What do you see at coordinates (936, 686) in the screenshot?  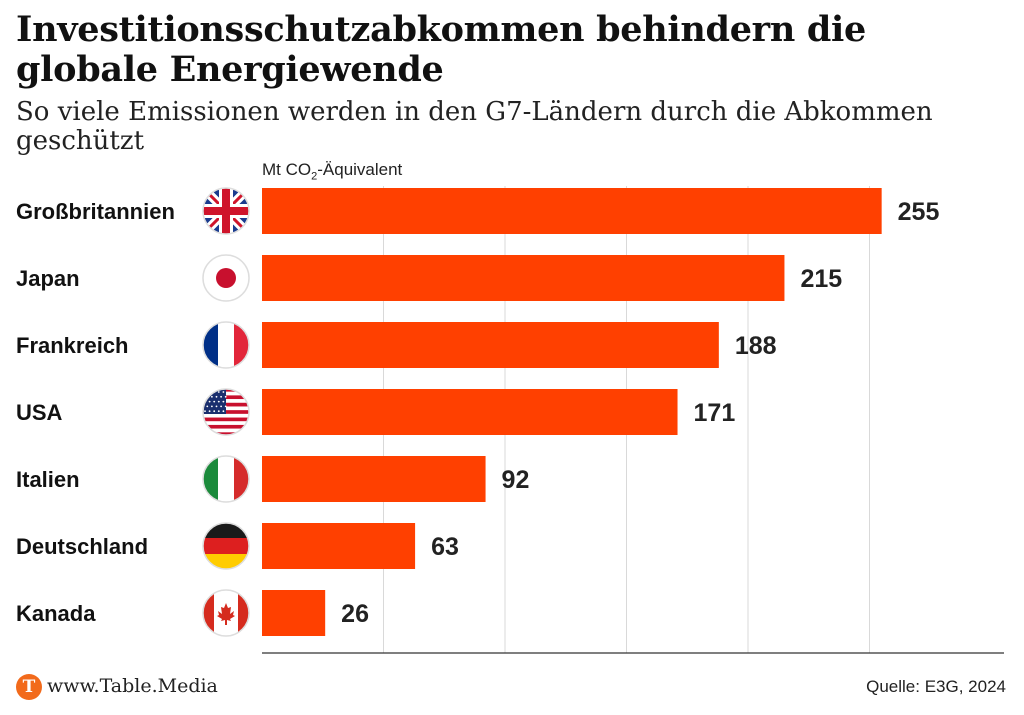 I see `footer-source: Quelle: E3G, 2024` at bounding box center [936, 686].